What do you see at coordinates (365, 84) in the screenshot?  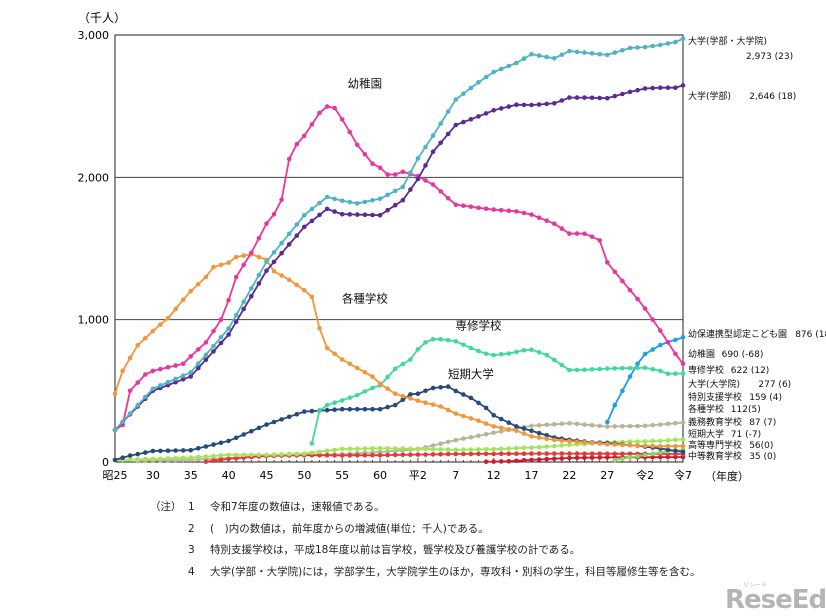 I see `series-annotation: 幼稚園` at bounding box center [365, 84].